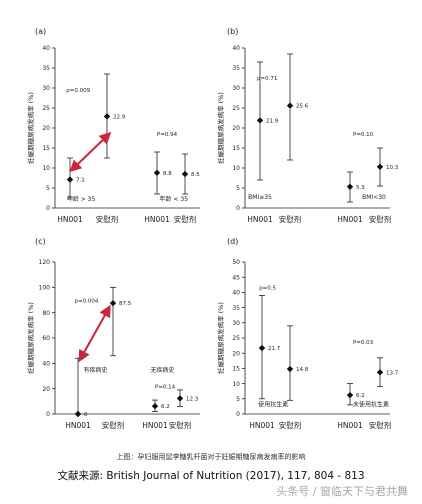 Image resolution: width=422 pixels, height=504 pixels. I want to click on p-value-label: p=0.5, so click(267, 288).